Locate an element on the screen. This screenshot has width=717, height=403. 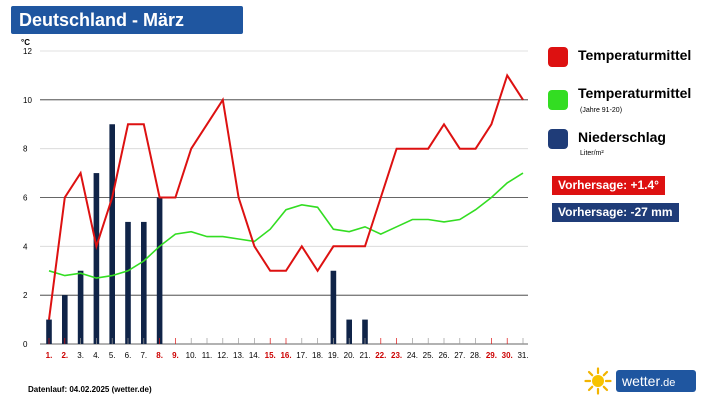
x-tick-label: 16. is located at coordinates (285, 355).